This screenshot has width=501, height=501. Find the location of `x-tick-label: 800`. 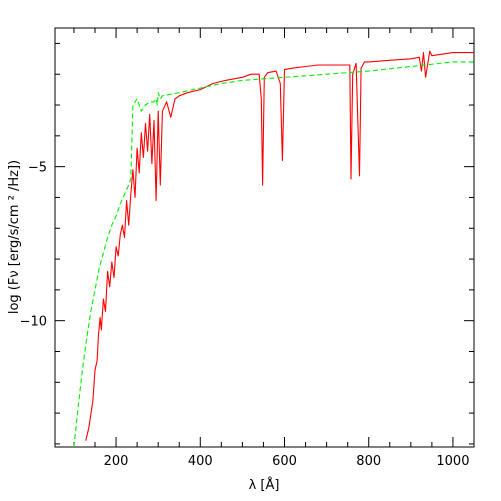

x-tick-label: 800 is located at coordinates (368, 461).